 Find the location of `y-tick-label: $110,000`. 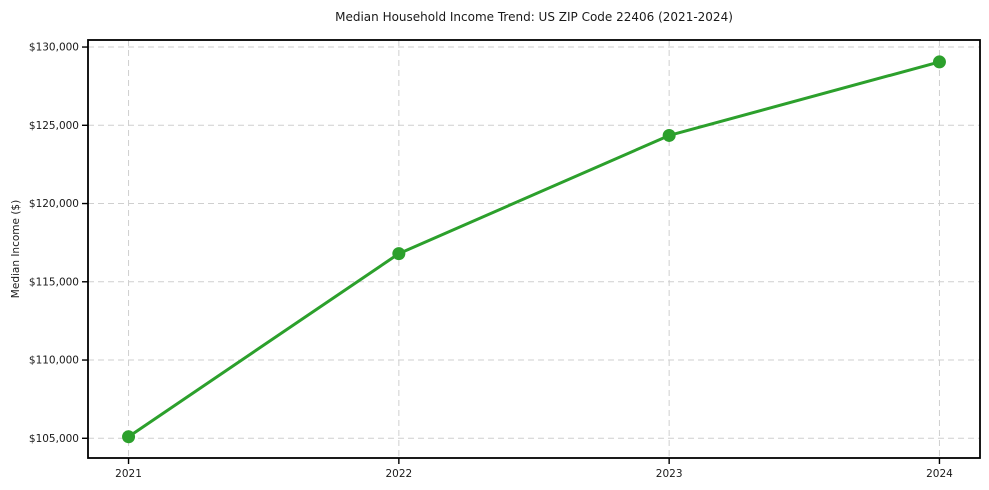

y-tick-label: $110,000 is located at coordinates (54, 361).